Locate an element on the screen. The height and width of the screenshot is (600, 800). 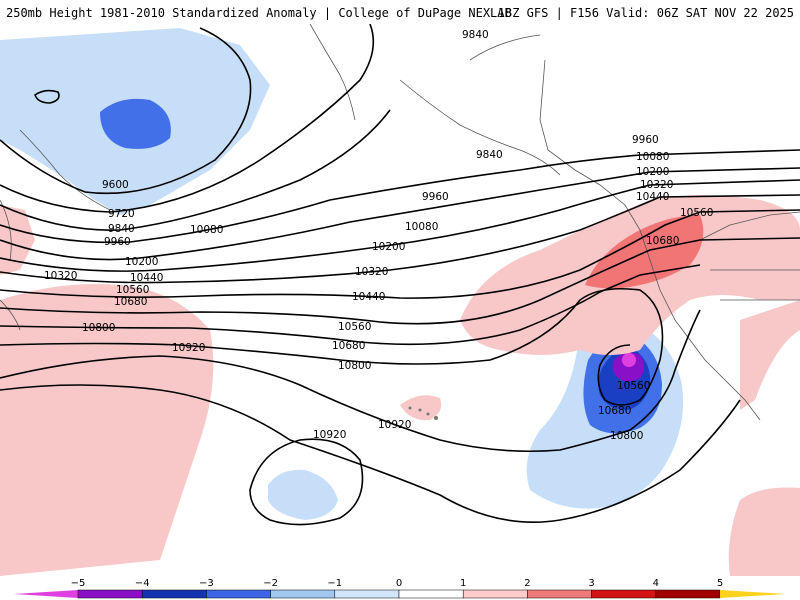
label-10680-low: 10680 is located at coordinates (614, 411).